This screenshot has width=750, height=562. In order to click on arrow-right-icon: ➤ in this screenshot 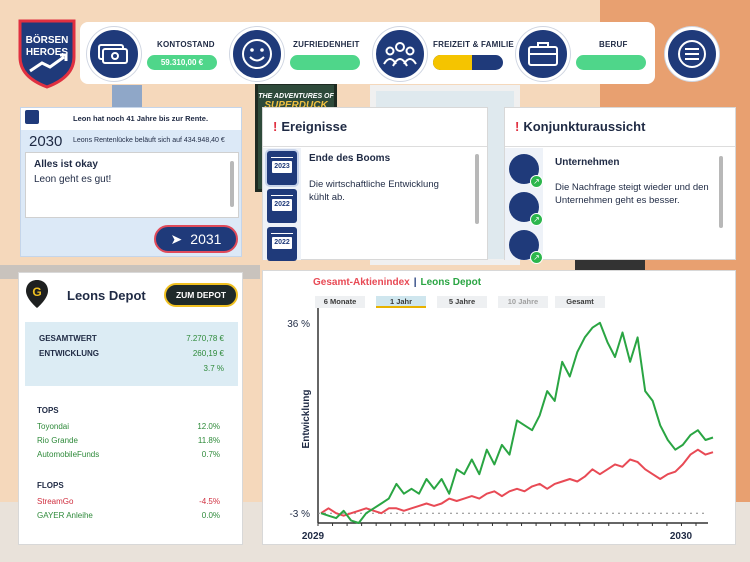, I will do `click(176, 238)`.